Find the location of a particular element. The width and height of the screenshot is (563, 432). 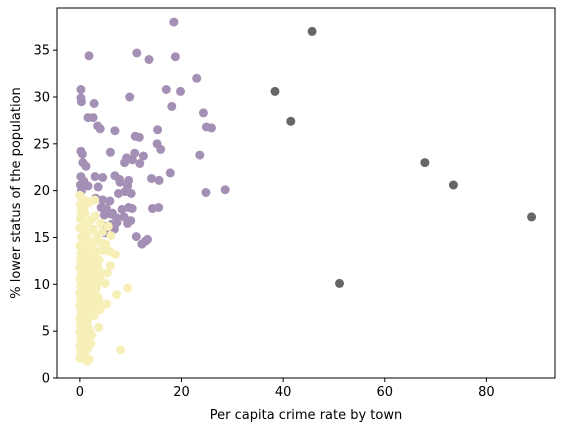

y-tick-label: 25 is located at coordinates (41, 144).